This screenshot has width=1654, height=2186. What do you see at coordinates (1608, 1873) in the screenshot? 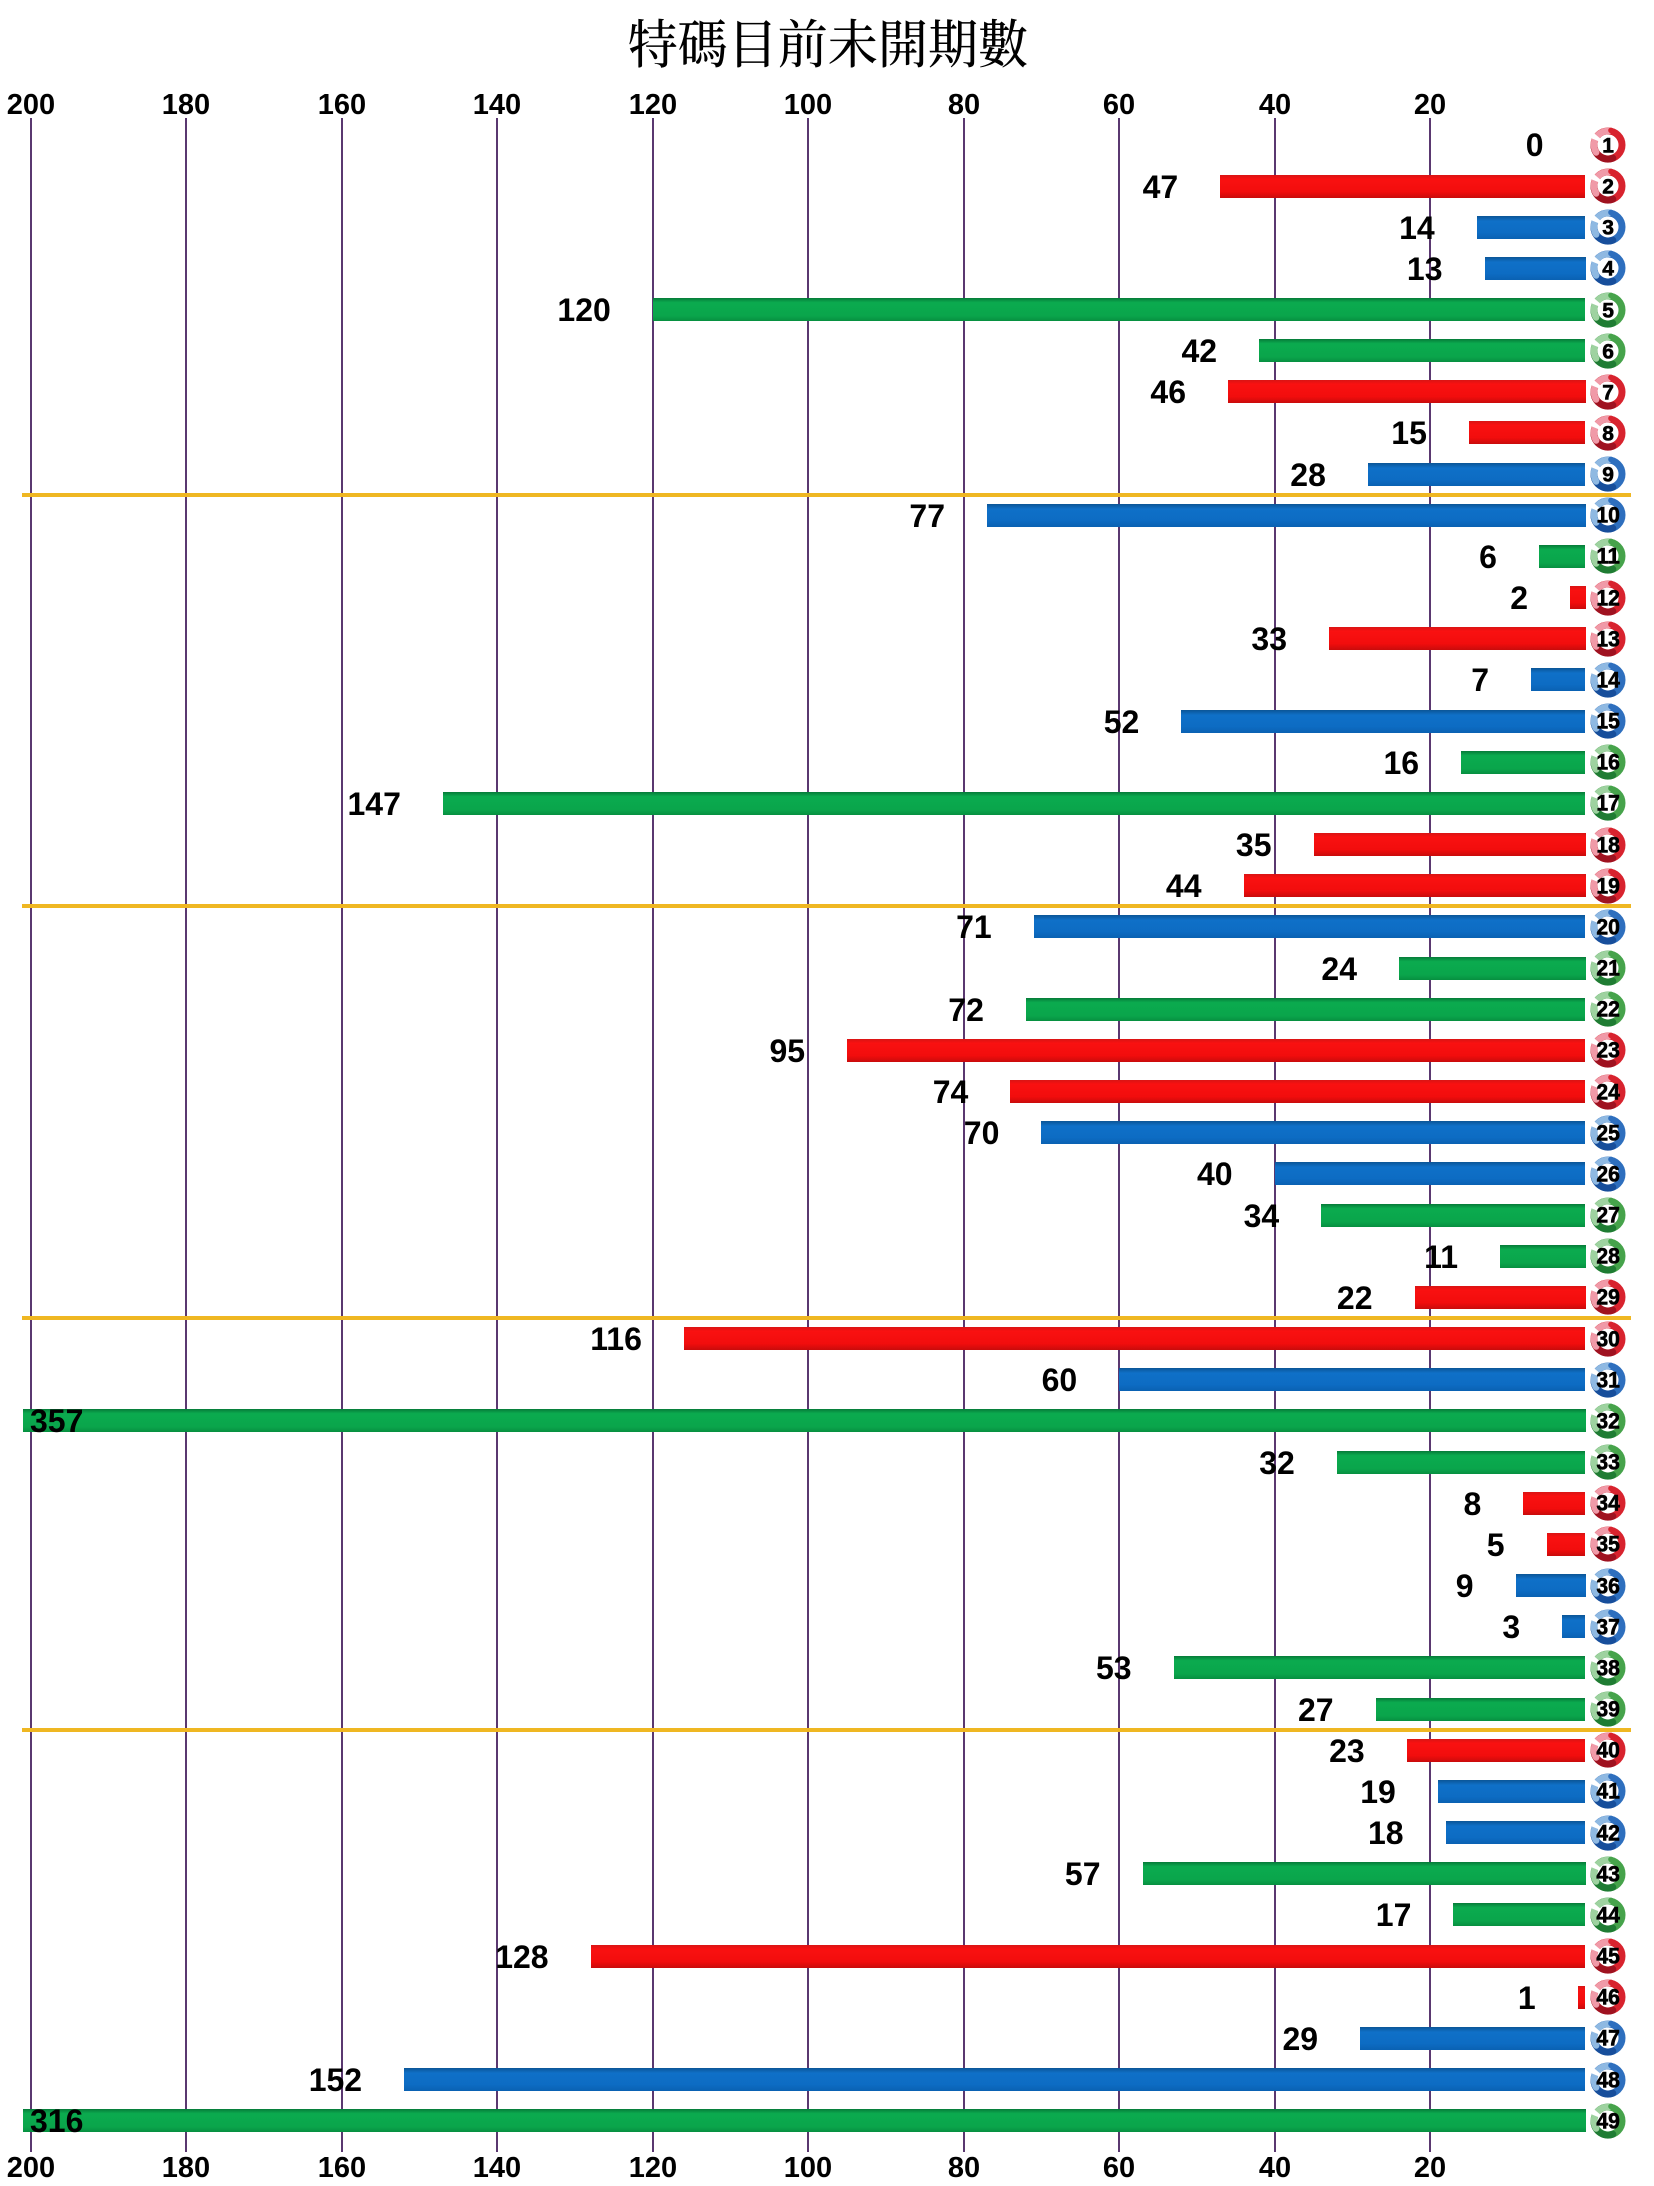
I see `svg-text: 43` at bounding box center [1608, 1873].